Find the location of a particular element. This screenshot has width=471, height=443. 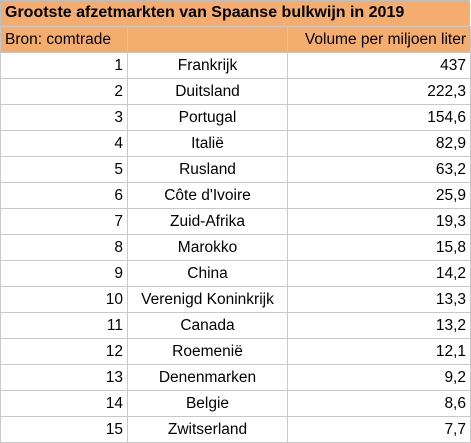

volume-cell: 12,1 is located at coordinates (379, 351).